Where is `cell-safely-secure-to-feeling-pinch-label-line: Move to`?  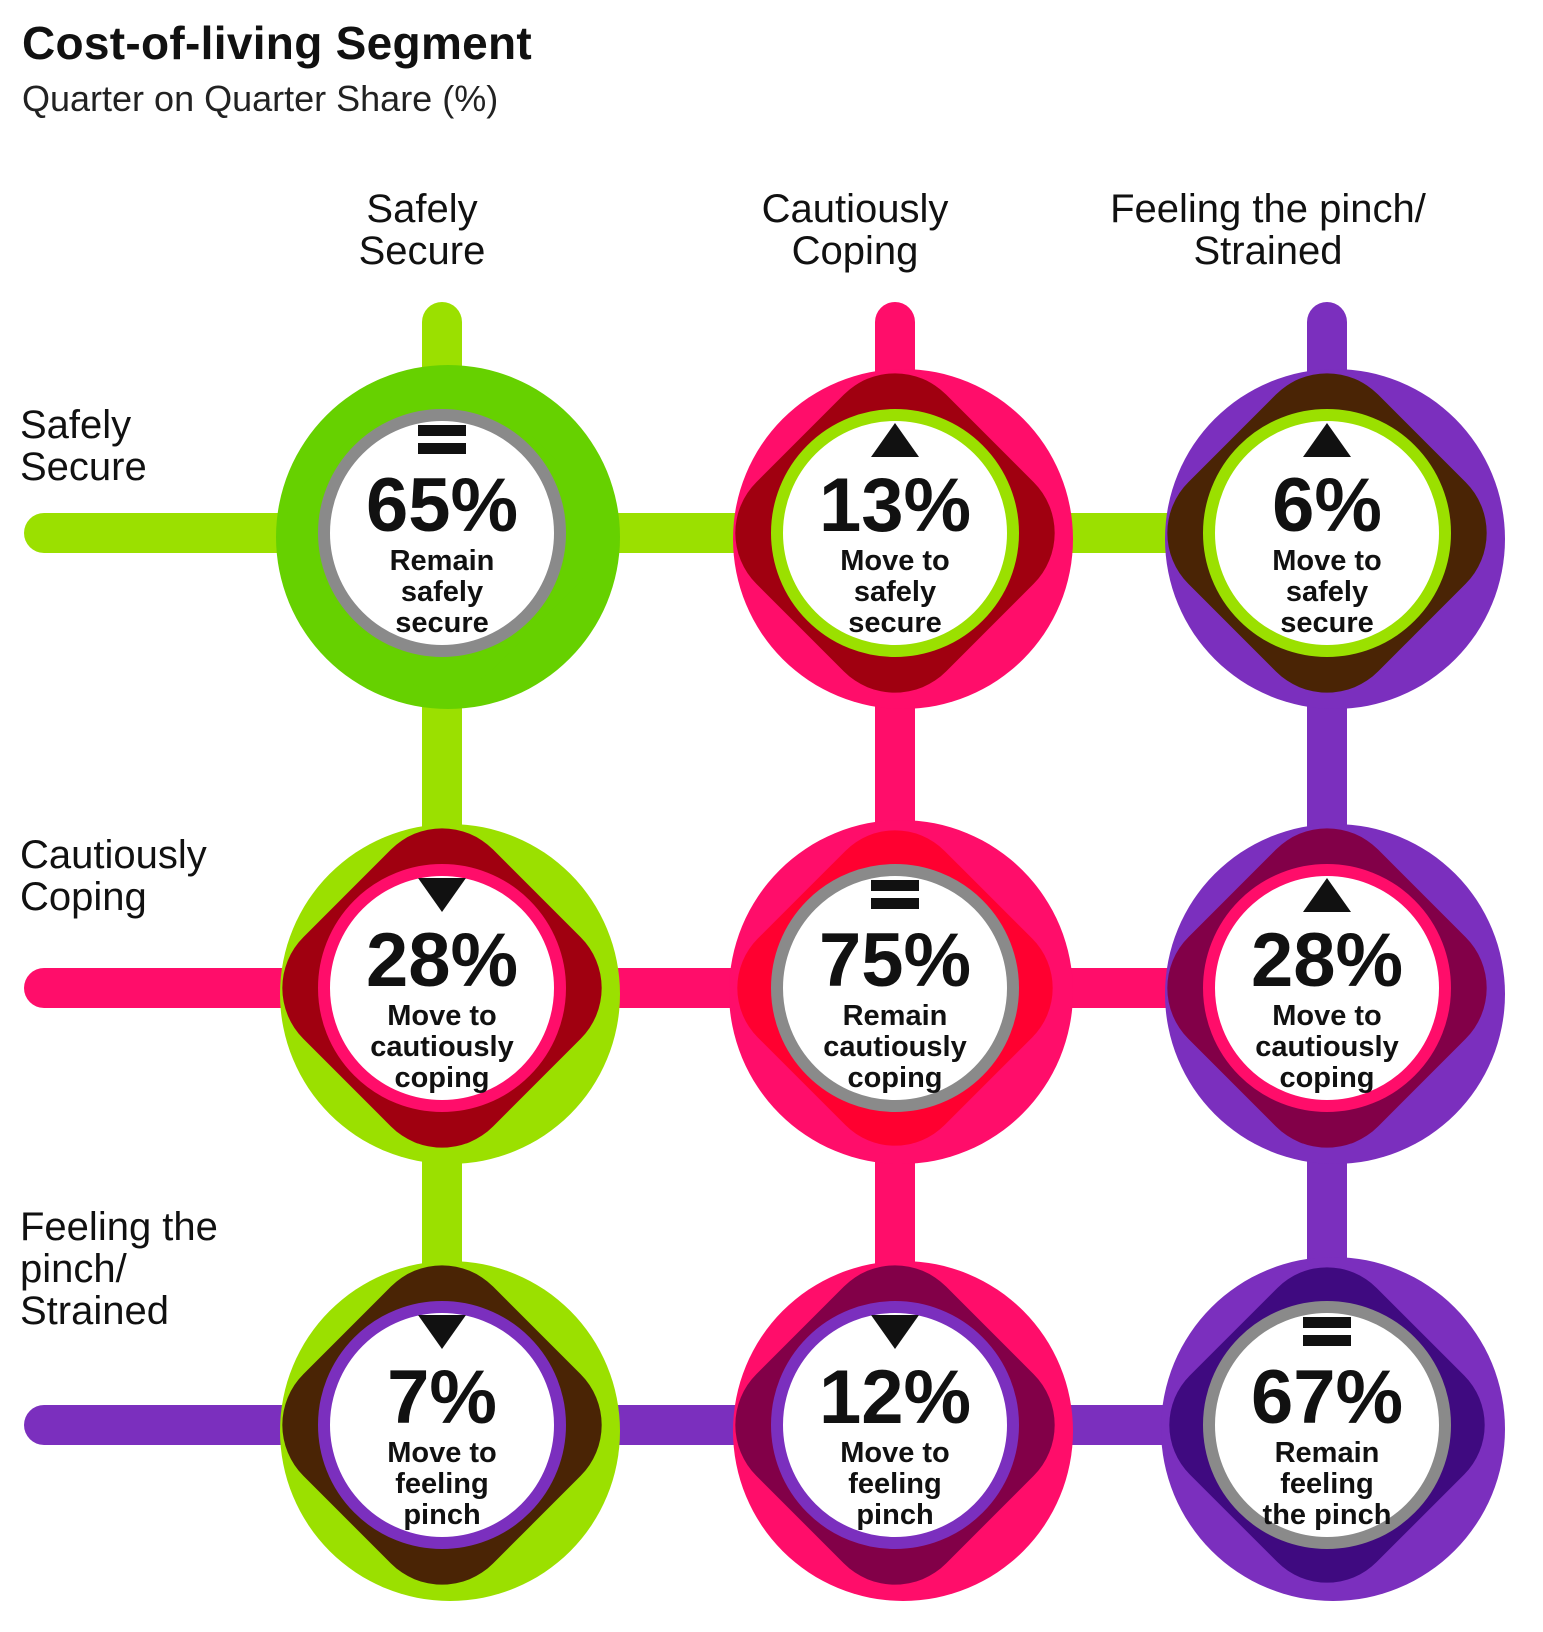 cell-safely-secure-to-feeling-pinch-label-line: Move to is located at coordinates (1327, 561).